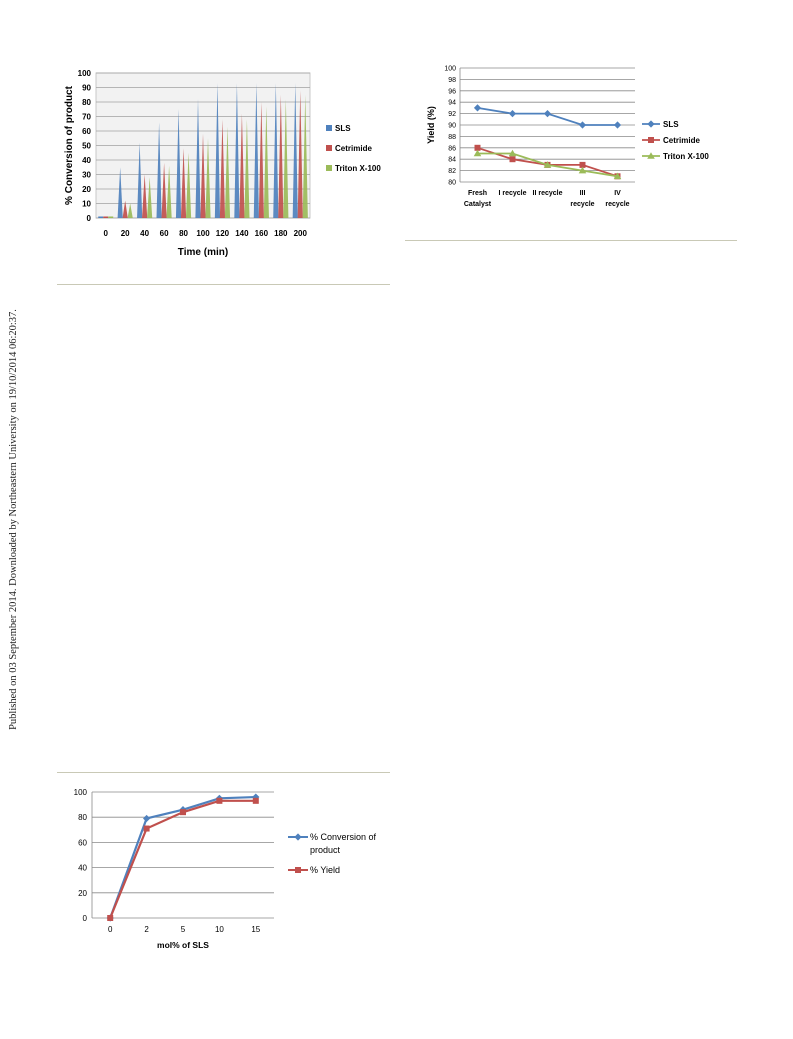 This screenshot has height=1039, width=793. What do you see at coordinates (146, 929) in the screenshot?
I see `x-tick-label: 2` at bounding box center [146, 929].